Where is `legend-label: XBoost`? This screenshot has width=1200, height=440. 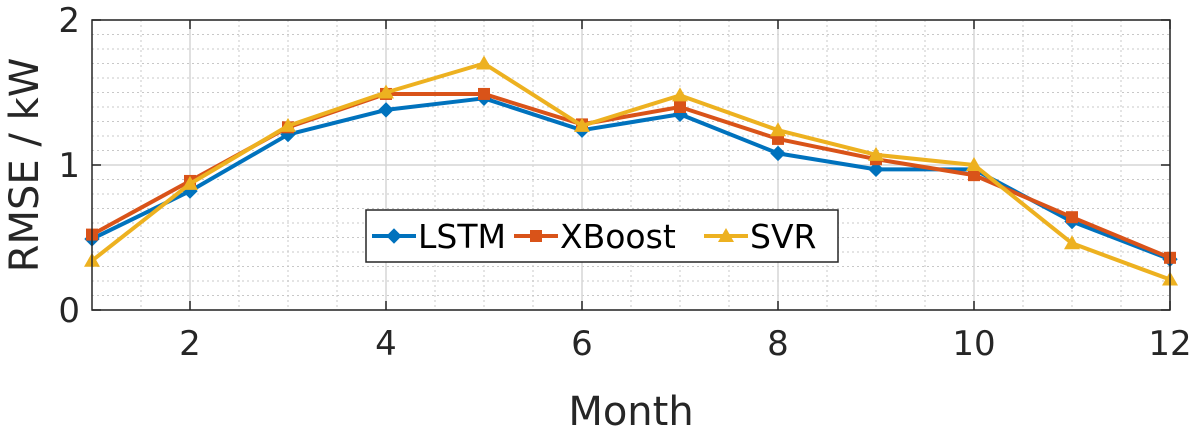 legend-label: XBoost is located at coordinates (618, 236).